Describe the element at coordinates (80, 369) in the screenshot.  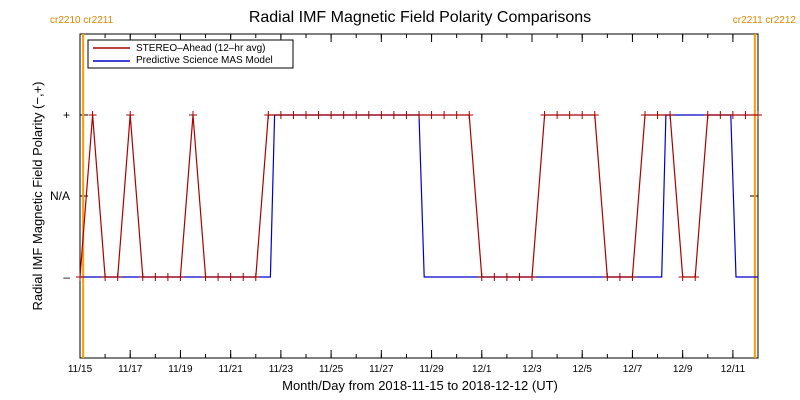
I see `x-tick-label: 11/15` at that location.